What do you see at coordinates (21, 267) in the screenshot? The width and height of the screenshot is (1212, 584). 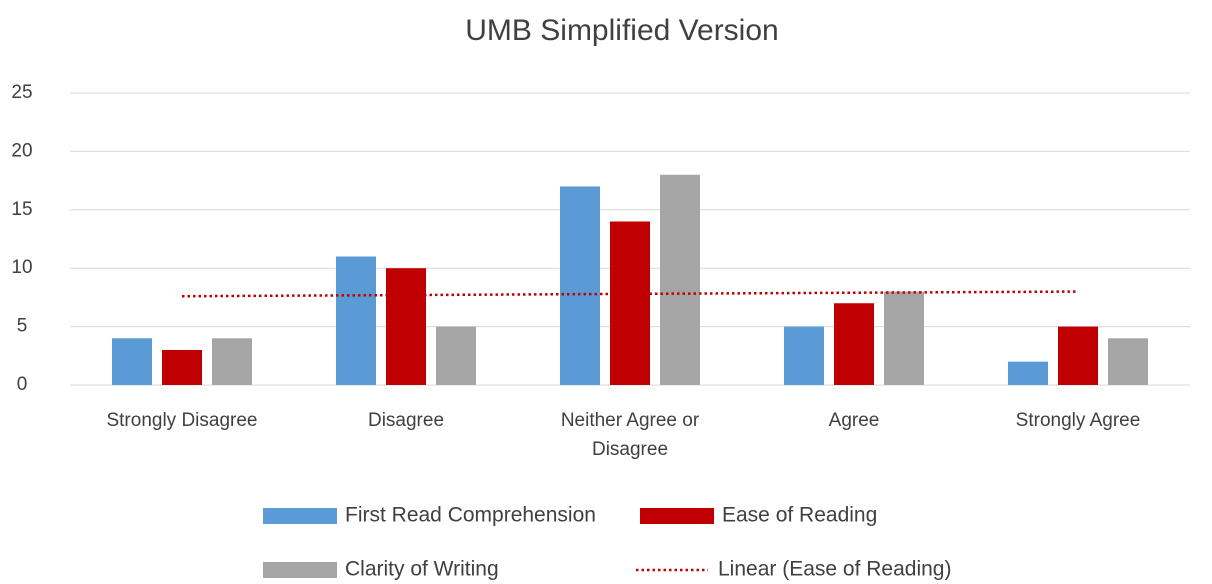 I see `y-tick-label: 10` at bounding box center [21, 267].